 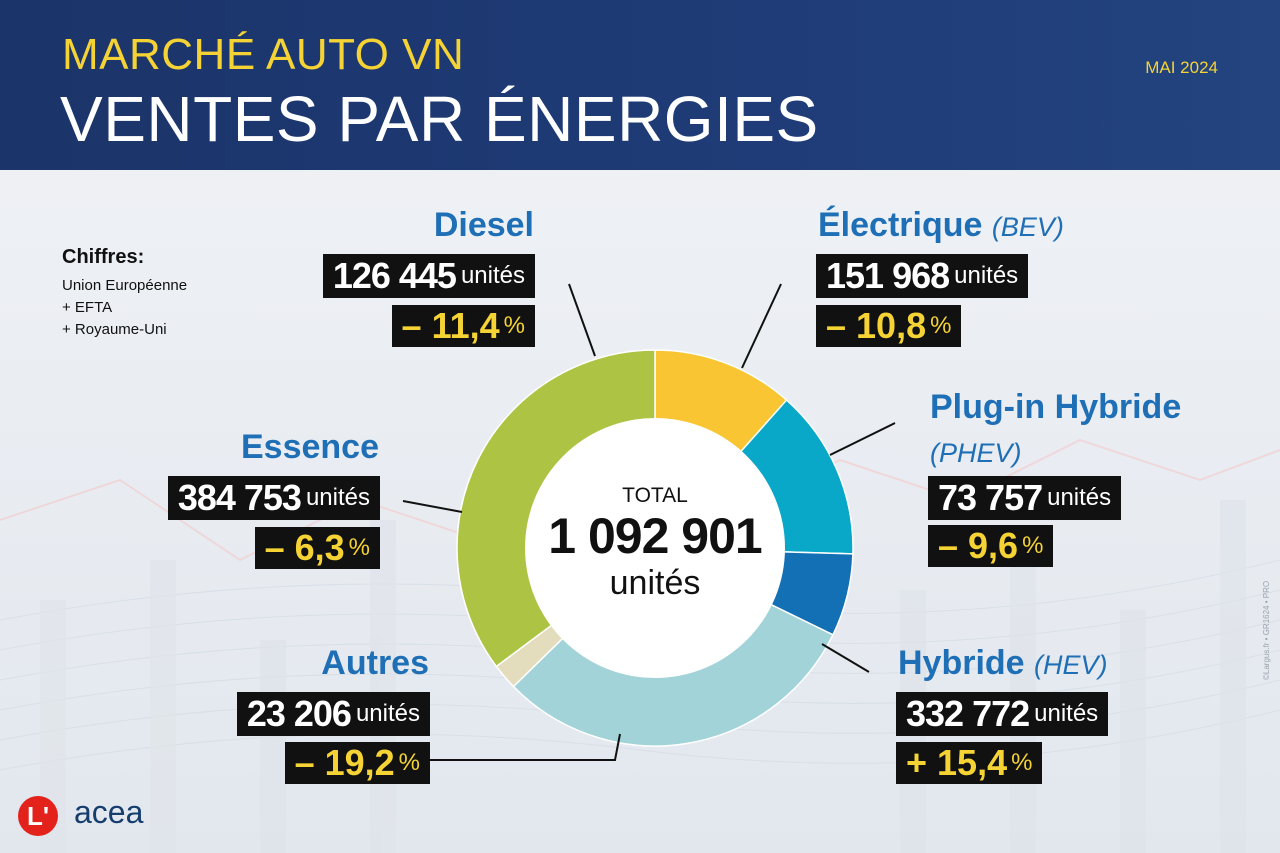 What do you see at coordinates (304, 547) in the screenshot?
I see `change-value: – 6,3` at bounding box center [304, 547].